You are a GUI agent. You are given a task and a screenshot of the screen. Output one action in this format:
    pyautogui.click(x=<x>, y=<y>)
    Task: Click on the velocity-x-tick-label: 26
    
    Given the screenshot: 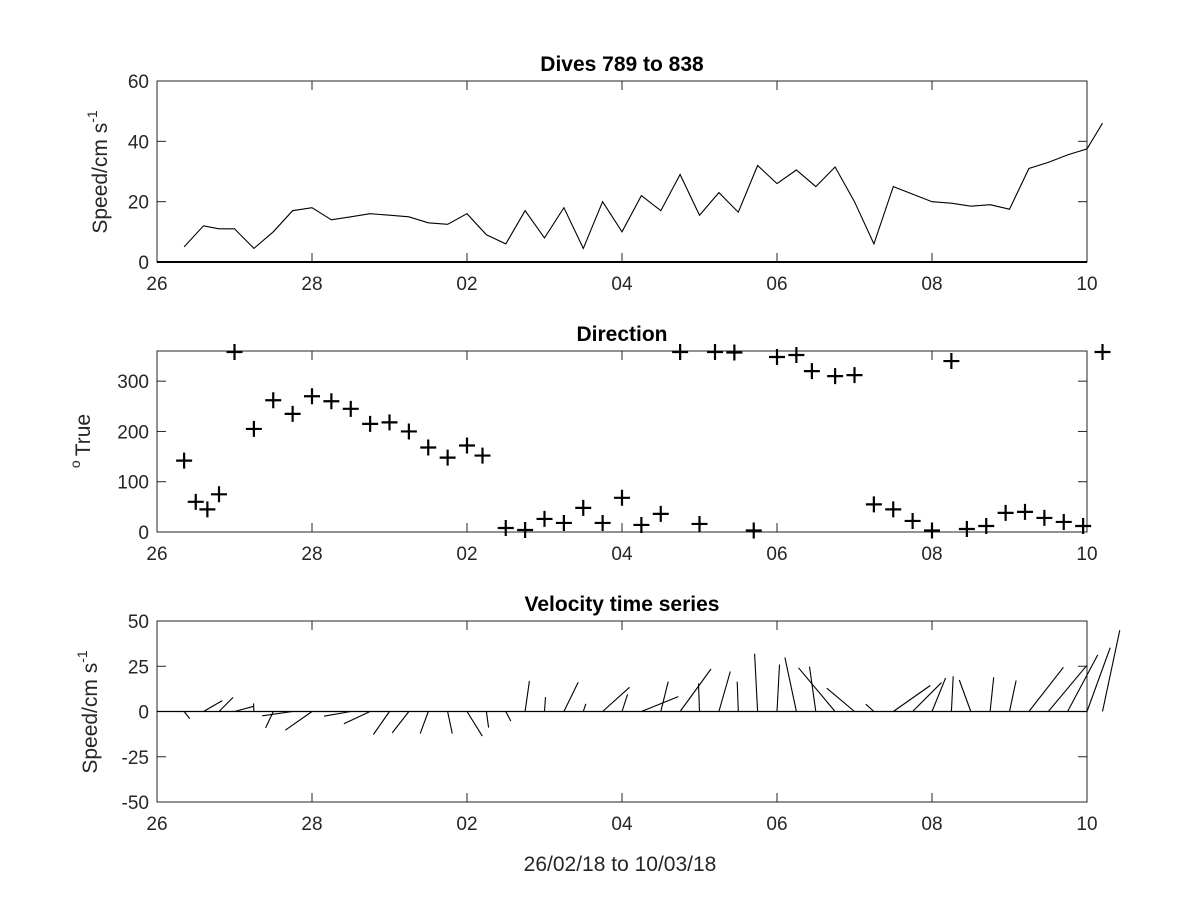 What is the action you would take?
    pyautogui.click(x=156, y=824)
    